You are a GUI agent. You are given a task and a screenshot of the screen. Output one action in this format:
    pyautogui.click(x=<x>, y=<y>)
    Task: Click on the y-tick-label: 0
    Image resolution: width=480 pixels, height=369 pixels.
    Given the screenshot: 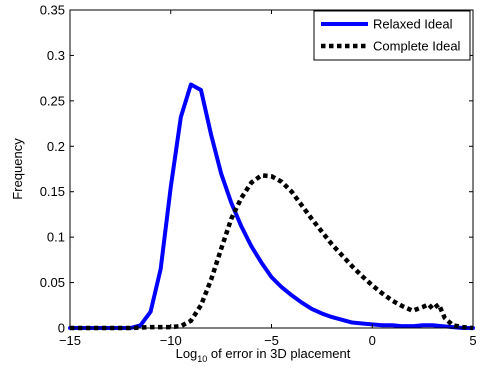 What is the action you would take?
    pyautogui.click(x=61, y=328)
    